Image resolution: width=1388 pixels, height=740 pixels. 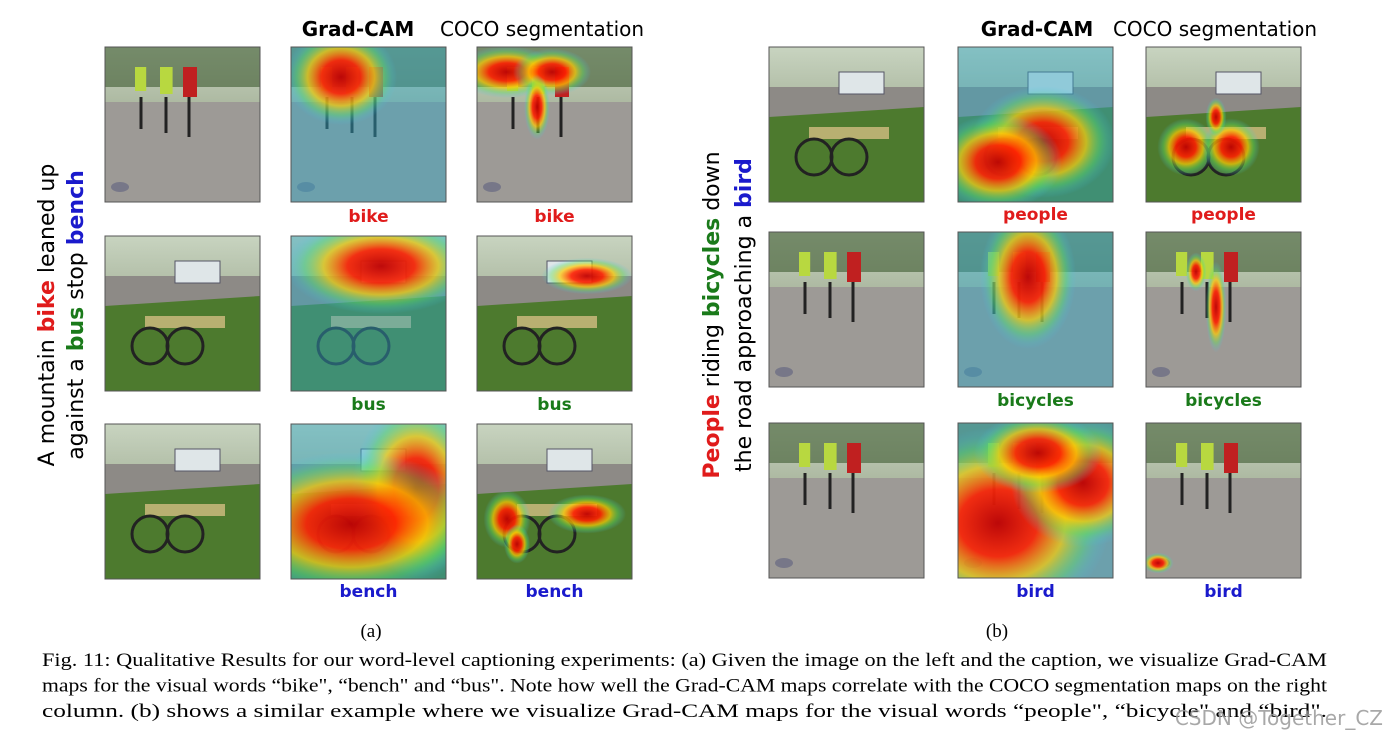 I want to click on panel-label: (a), so click(x=370, y=631).